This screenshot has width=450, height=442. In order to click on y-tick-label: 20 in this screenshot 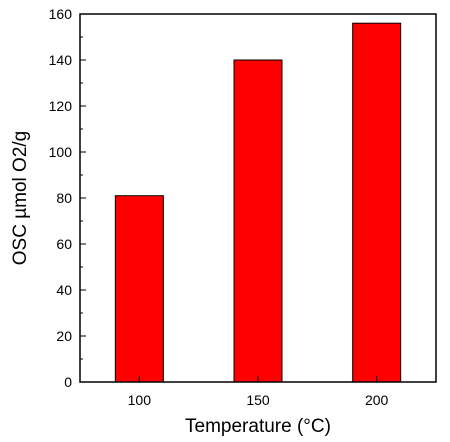, I will do `click(64, 336)`.